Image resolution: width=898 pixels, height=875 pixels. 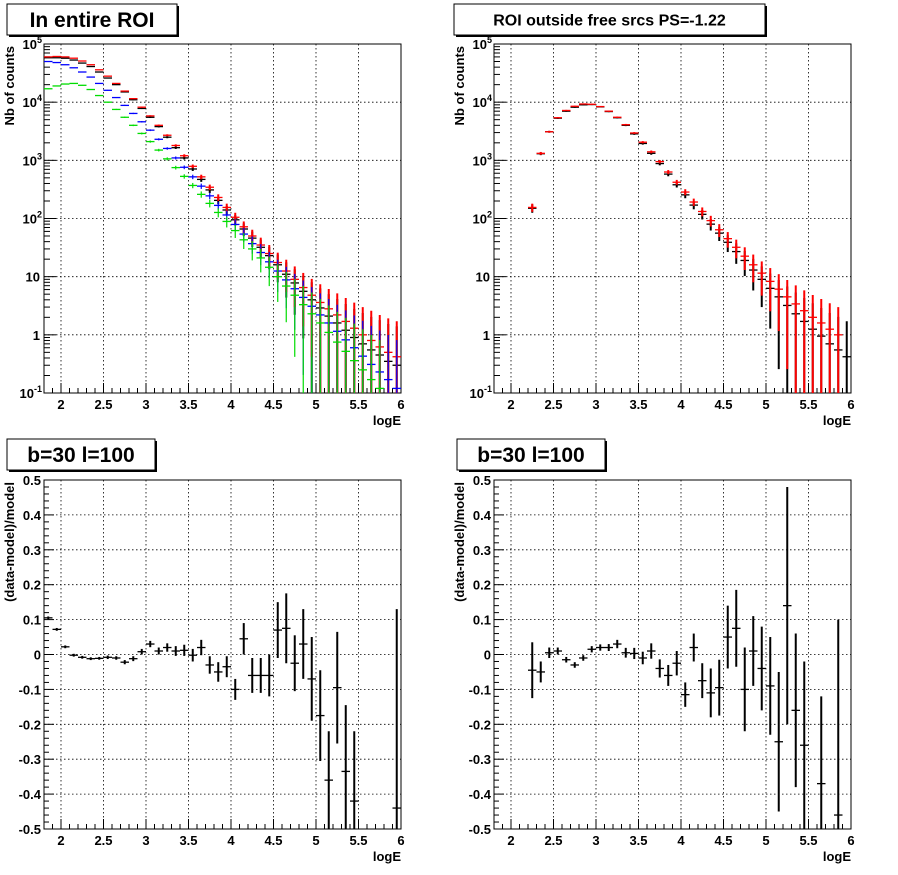 I want to click on y-tick-label: 10⁻¹, so click(x=31, y=392).